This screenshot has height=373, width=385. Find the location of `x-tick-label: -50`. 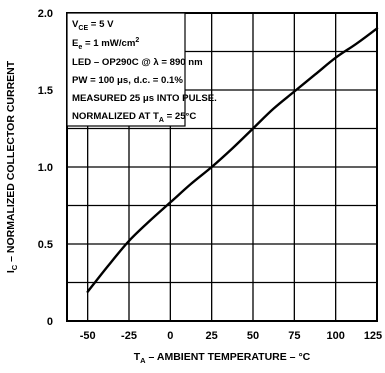

x-tick-label: -50 is located at coordinates (88, 336).